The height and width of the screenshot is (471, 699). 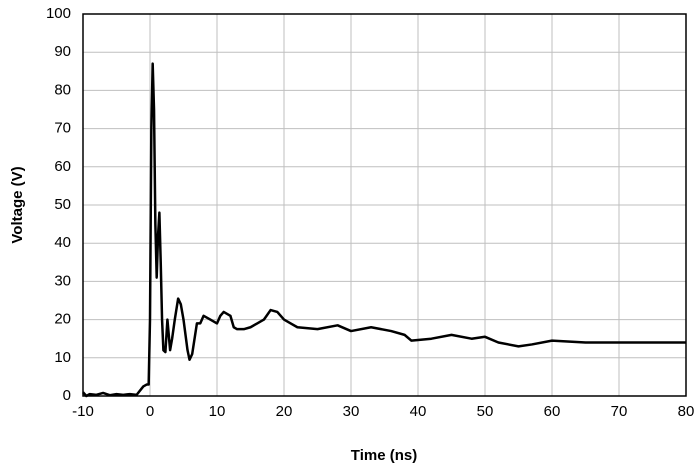 What do you see at coordinates (485, 411) in the screenshot?
I see `x-tick-label: 50` at bounding box center [485, 411].